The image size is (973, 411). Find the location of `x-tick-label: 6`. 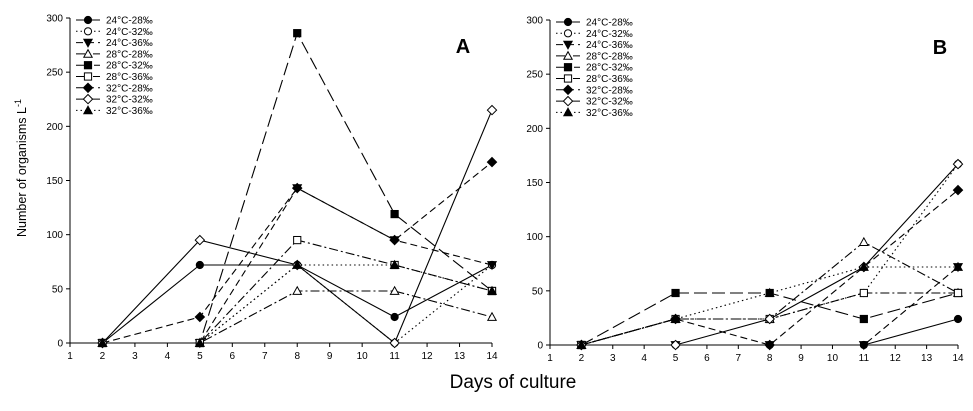

x-tick-label: 6 is located at coordinates (707, 358).